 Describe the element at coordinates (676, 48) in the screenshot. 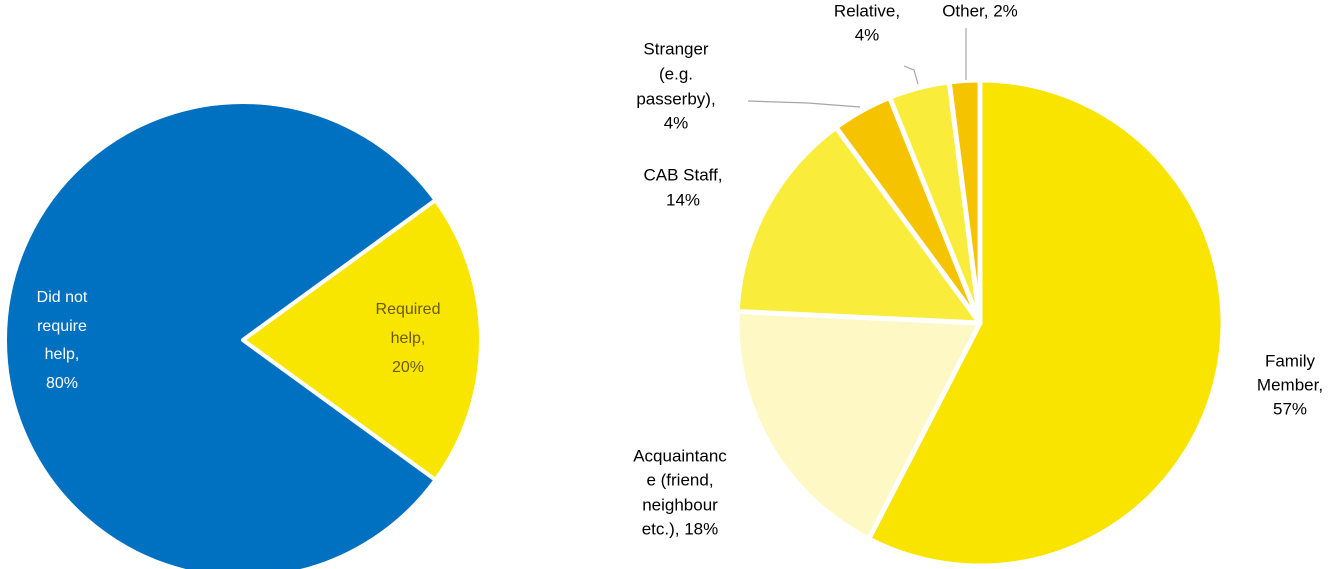

I see `data-label: Stranger` at that location.